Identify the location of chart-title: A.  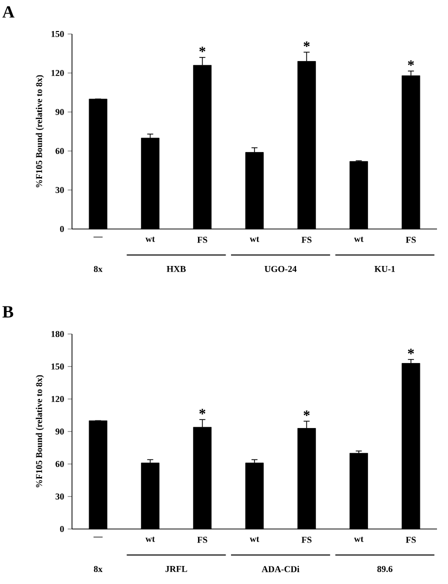
(8, 12).